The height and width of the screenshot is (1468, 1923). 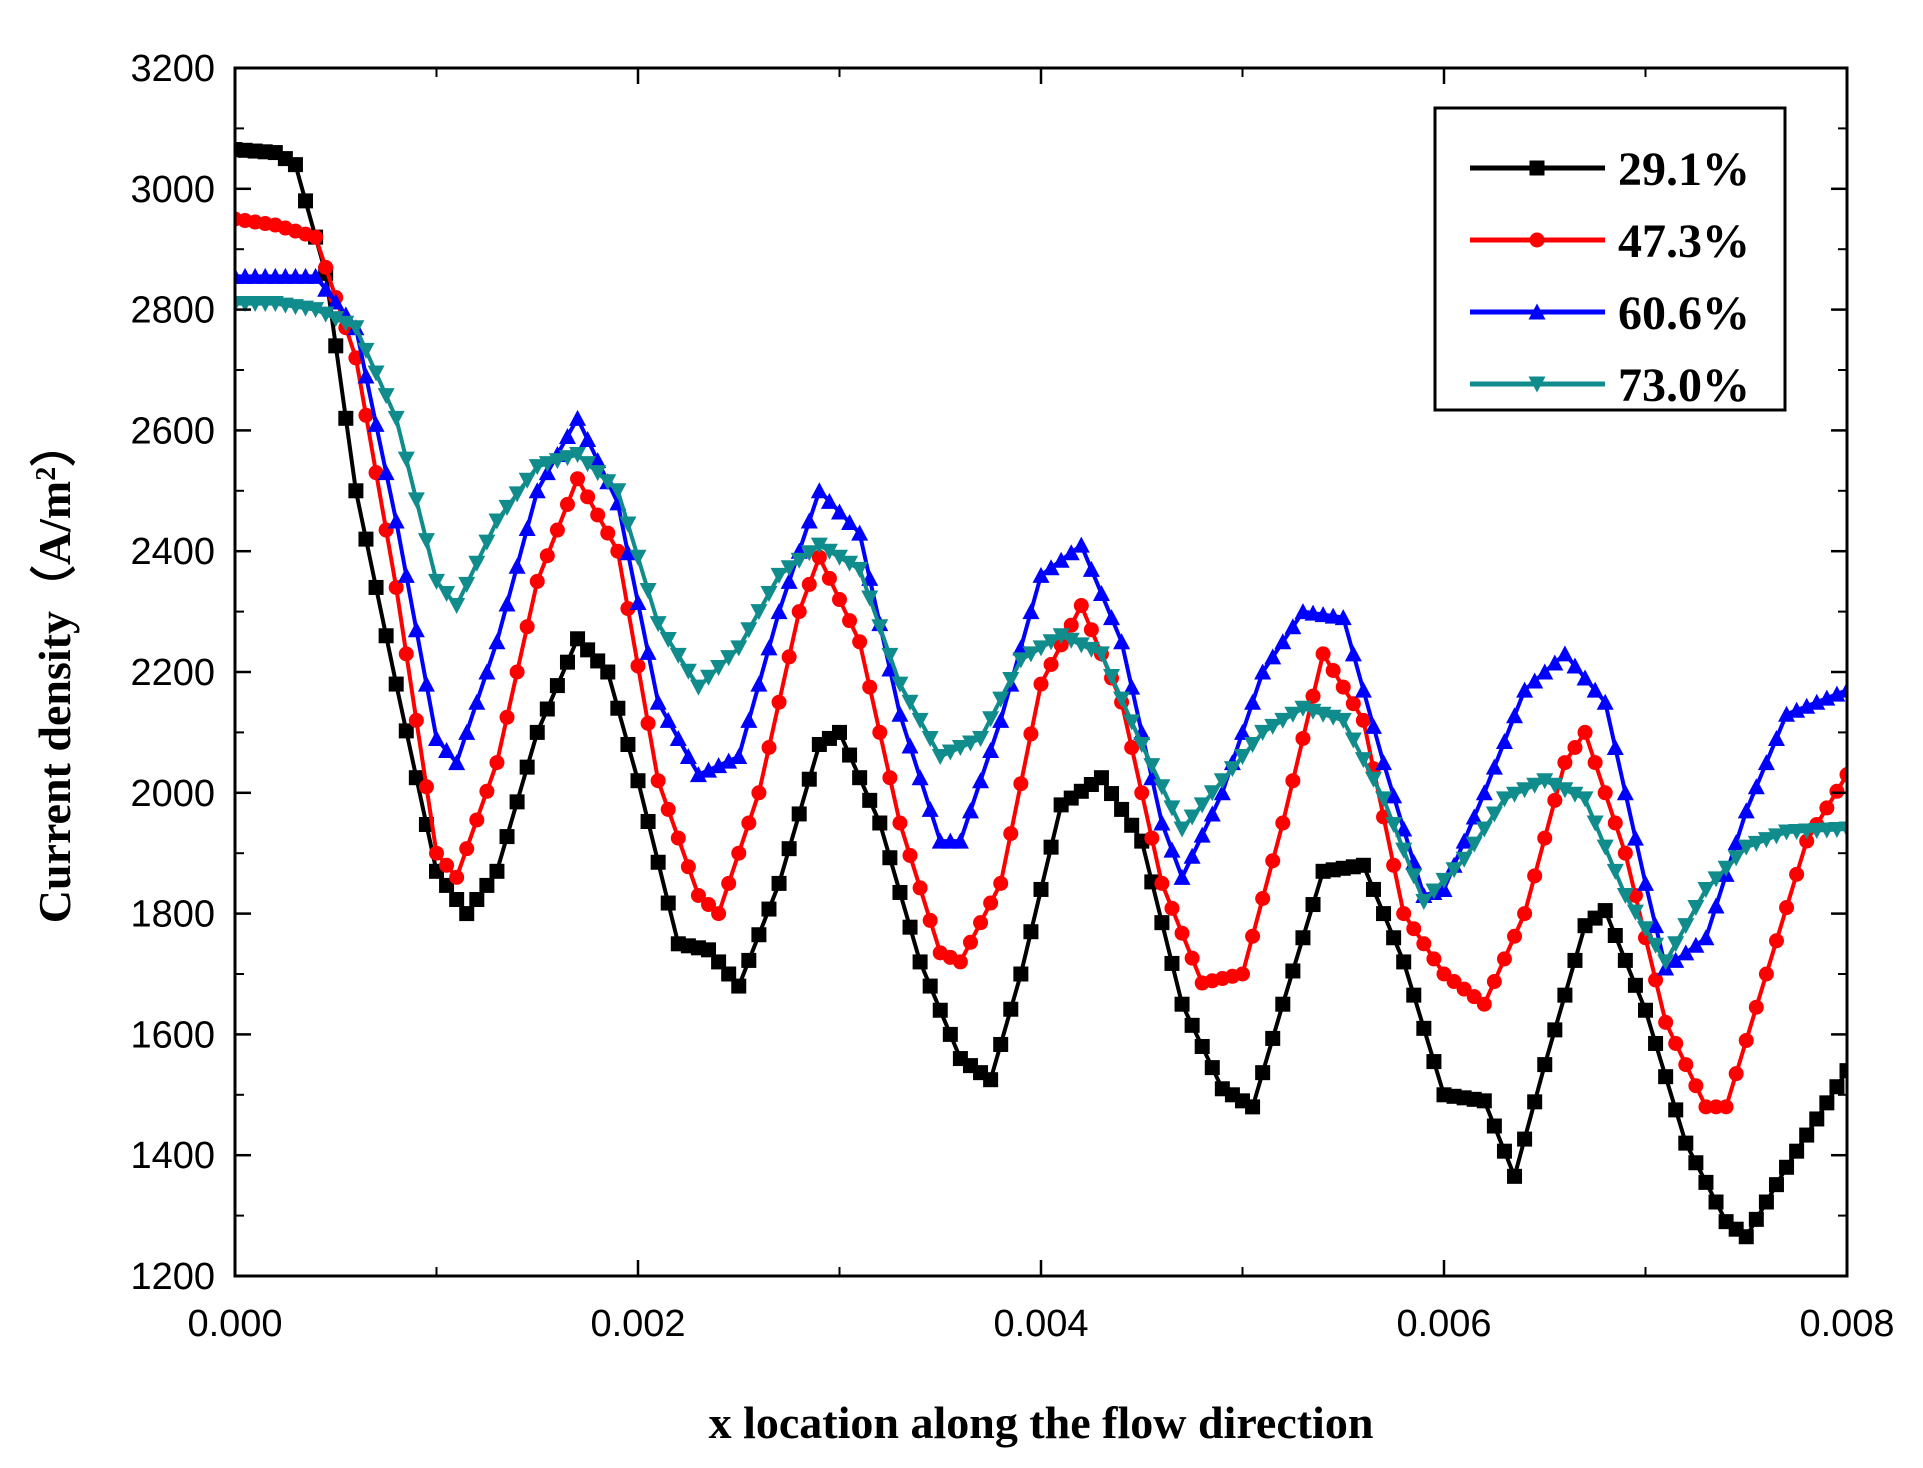 What do you see at coordinates (172, 794) in the screenshot?
I see `y-tick-label: 2000` at bounding box center [172, 794].